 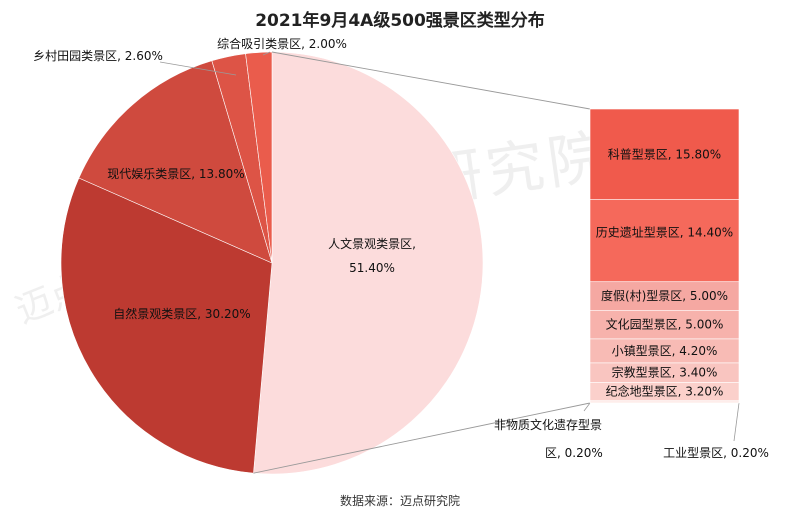 I want to click on pie-label-4: 综合吸引类景区, 2.00%, so click(x=282, y=43).